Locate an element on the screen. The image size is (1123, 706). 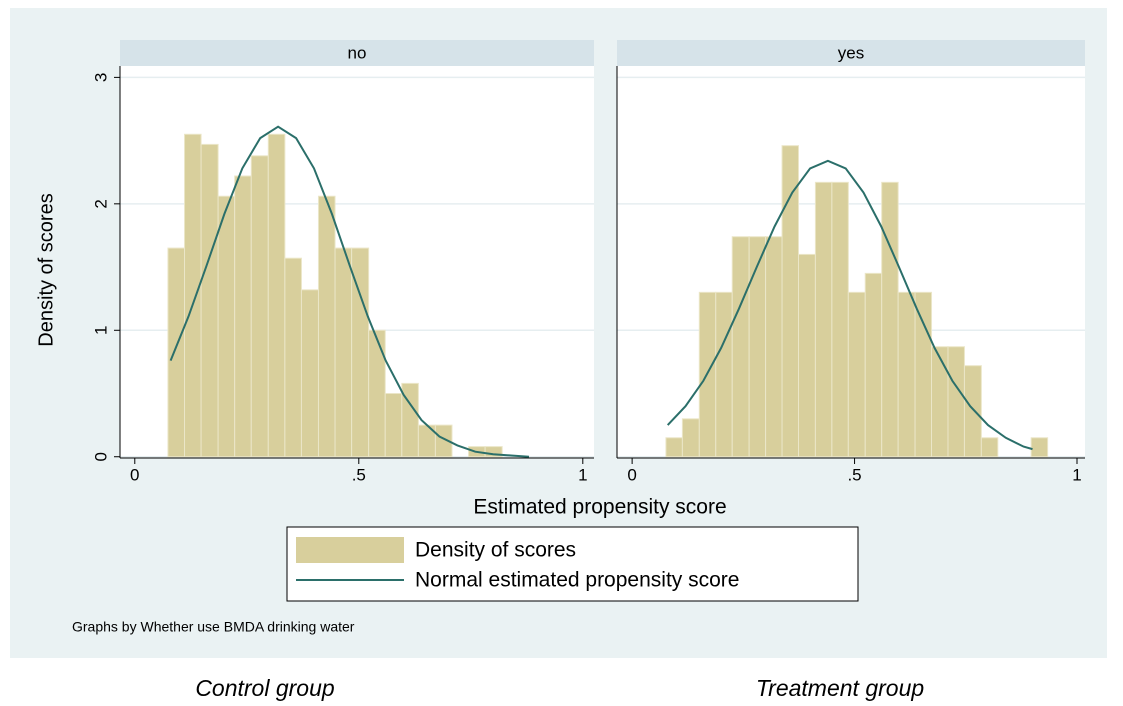
y-tick-label: 2 is located at coordinates (100, 203).